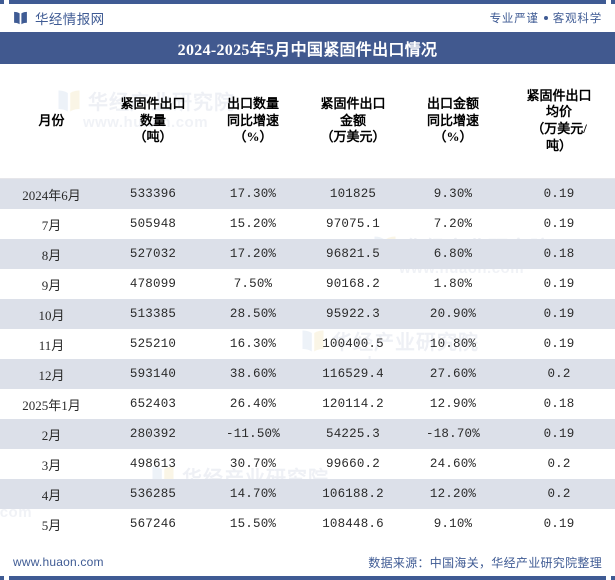  Describe the element at coordinates (307, 254) in the screenshot. I see `table-row: 8月 527032 17.20% 96821.5 6.80% 0.18` at that location.